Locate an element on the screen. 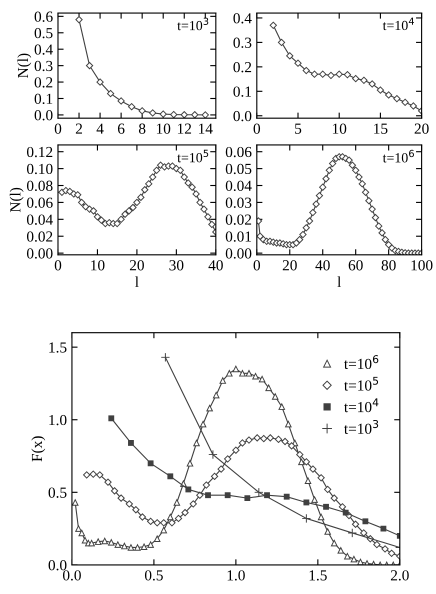 This screenshot has height=594, width=436. x-tick-label: 30 is located at coordinates (176, 265).